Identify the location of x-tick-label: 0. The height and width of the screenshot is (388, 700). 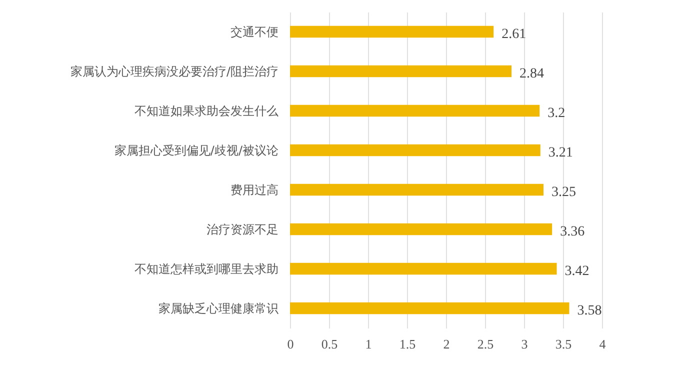
(290, 344).